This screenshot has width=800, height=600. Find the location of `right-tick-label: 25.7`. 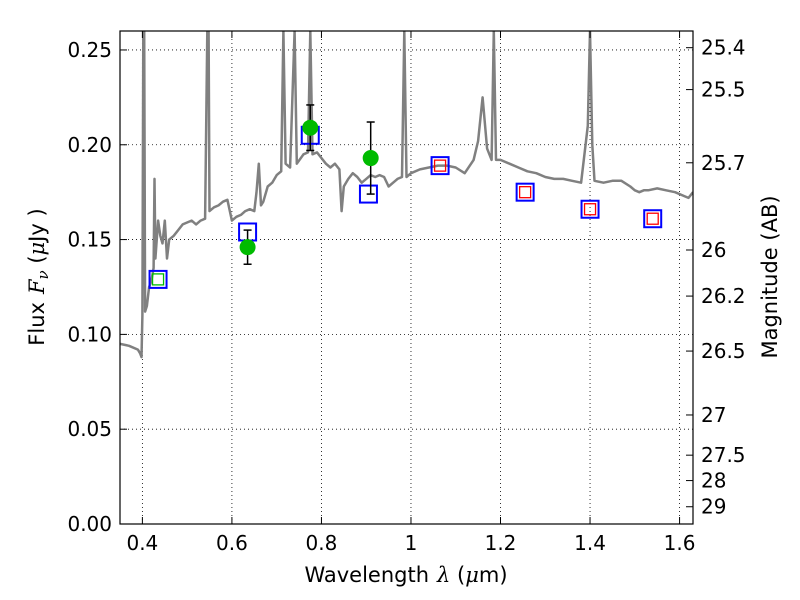

right-tick-label: 25.7 is located at coordinates (723, 163).